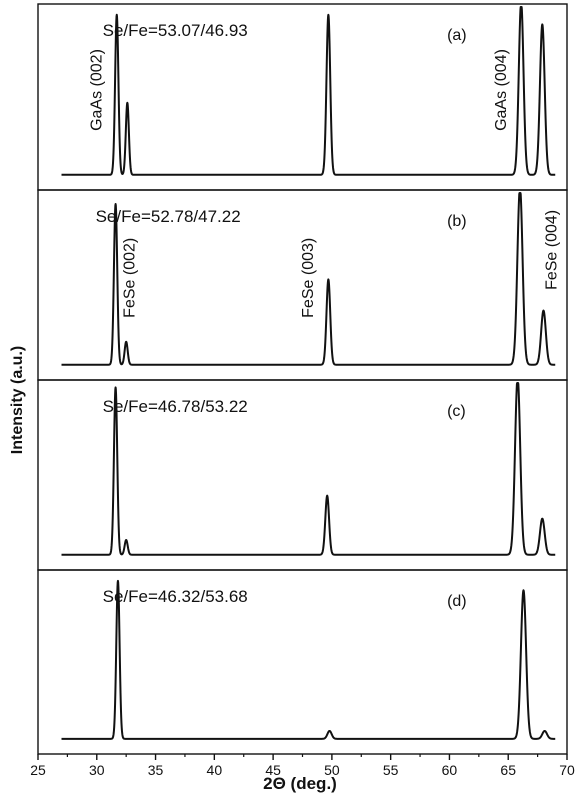 This screenshot has width=587, height=798. What do you see at coordinates (129, 278) in the screenshot?
I see `peak-annotation: FeSe (002)` at bounding box center [129, 278].